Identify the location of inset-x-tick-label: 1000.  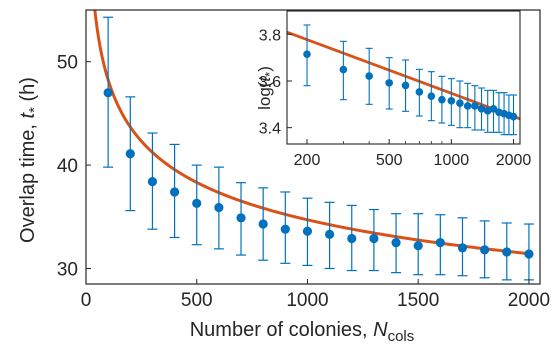
(452, 160).